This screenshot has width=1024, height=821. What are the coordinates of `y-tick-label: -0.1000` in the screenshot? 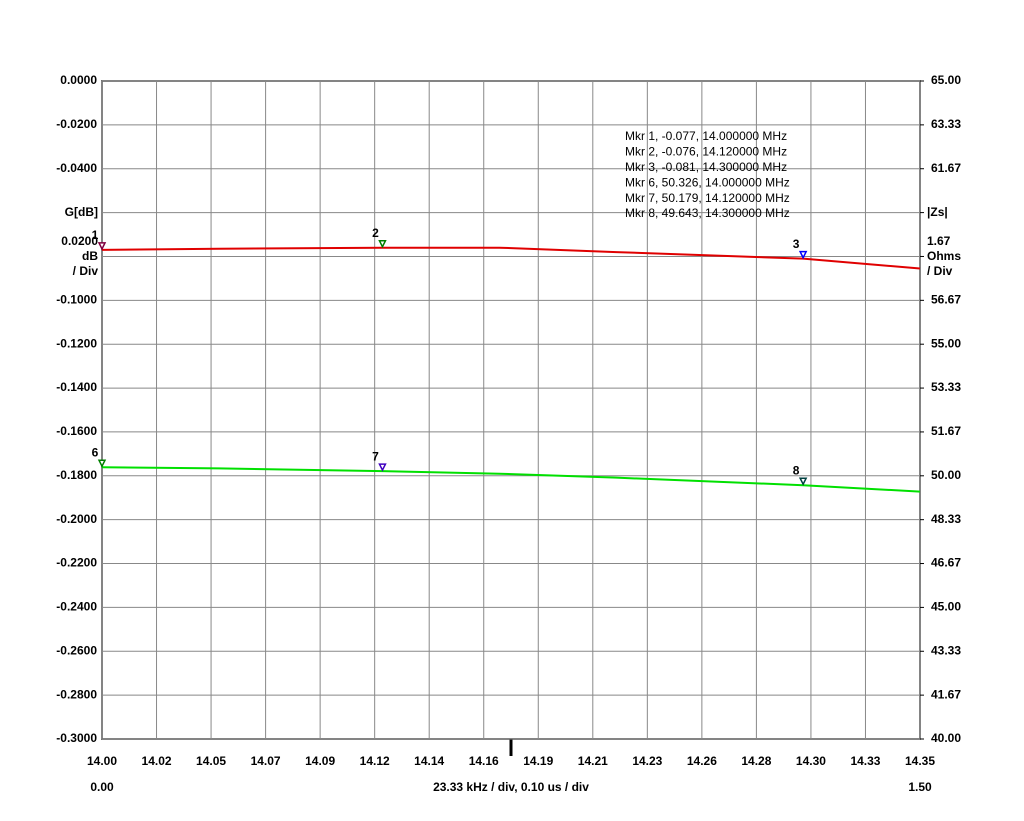 It's located at (76, 300).